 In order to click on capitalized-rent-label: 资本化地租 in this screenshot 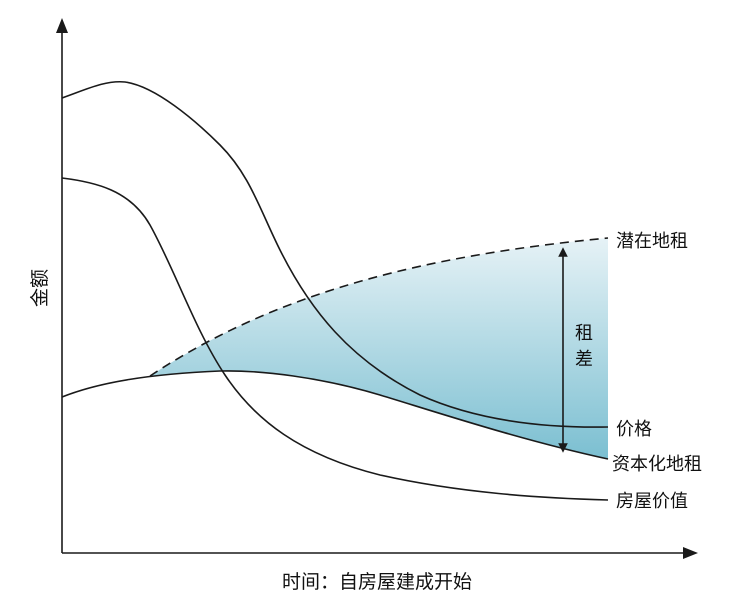, I will do `click(657, 464)`.